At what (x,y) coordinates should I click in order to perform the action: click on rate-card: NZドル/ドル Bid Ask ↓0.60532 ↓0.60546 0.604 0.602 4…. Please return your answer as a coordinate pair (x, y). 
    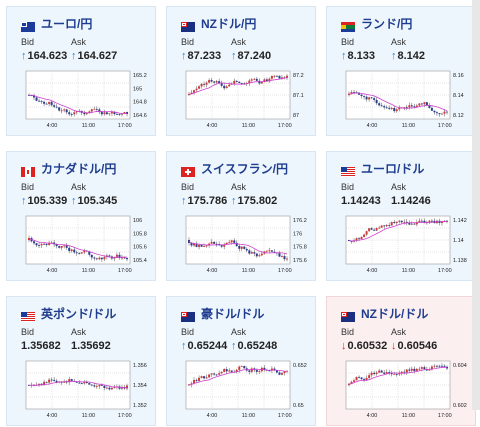
    Looking at the image, I should click on (401, 361).